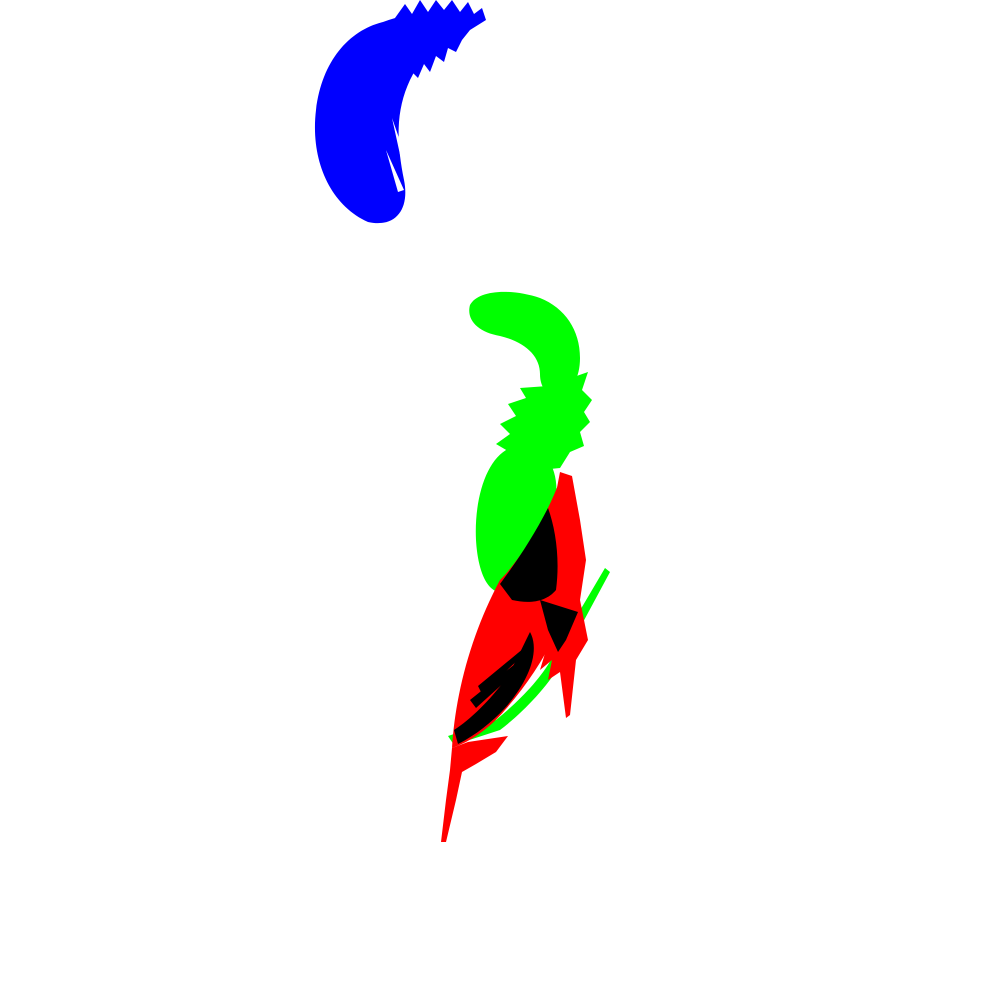 Image resolution: width=1000 pixels, height=1000 pixels. What do you see at coordinates (559, 626) in the screenshot?
I see `overlap-middle` at bounding box center [559, 626].